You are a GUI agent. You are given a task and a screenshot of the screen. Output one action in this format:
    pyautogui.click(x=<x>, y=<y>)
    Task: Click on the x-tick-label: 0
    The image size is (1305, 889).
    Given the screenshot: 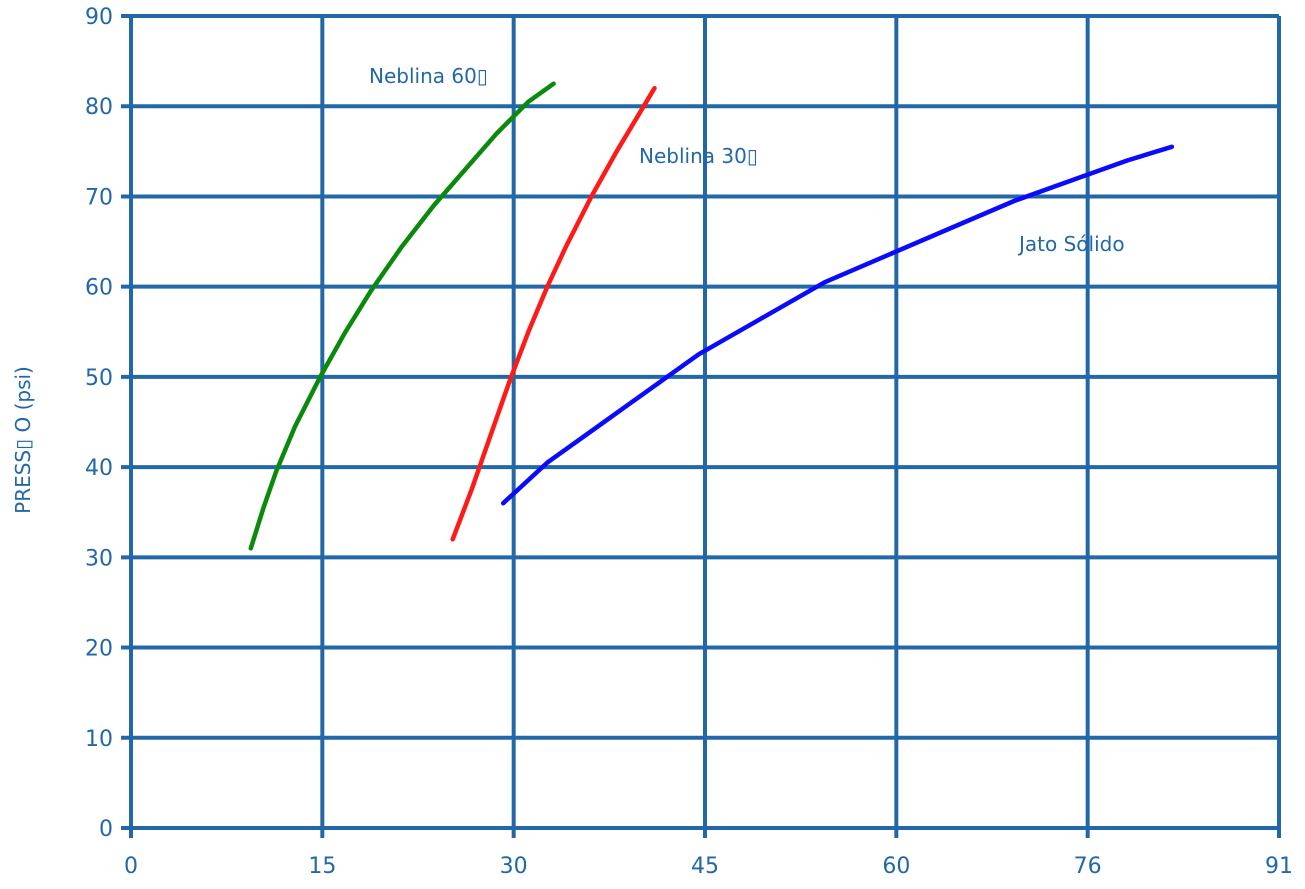 What is the action you would take?
    pyautogui.click(x=131, y=866)
    